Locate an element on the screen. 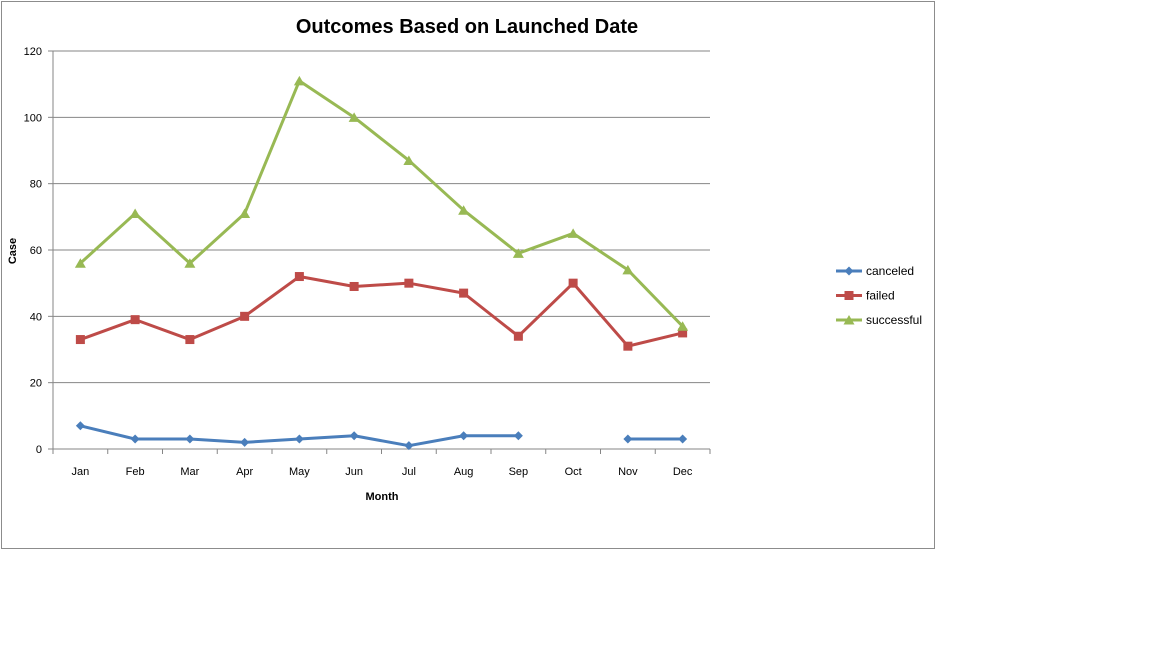 The height and width of the screenshot is (648, 1152). y-axis-title: Case is located at coordinates (13, 251).